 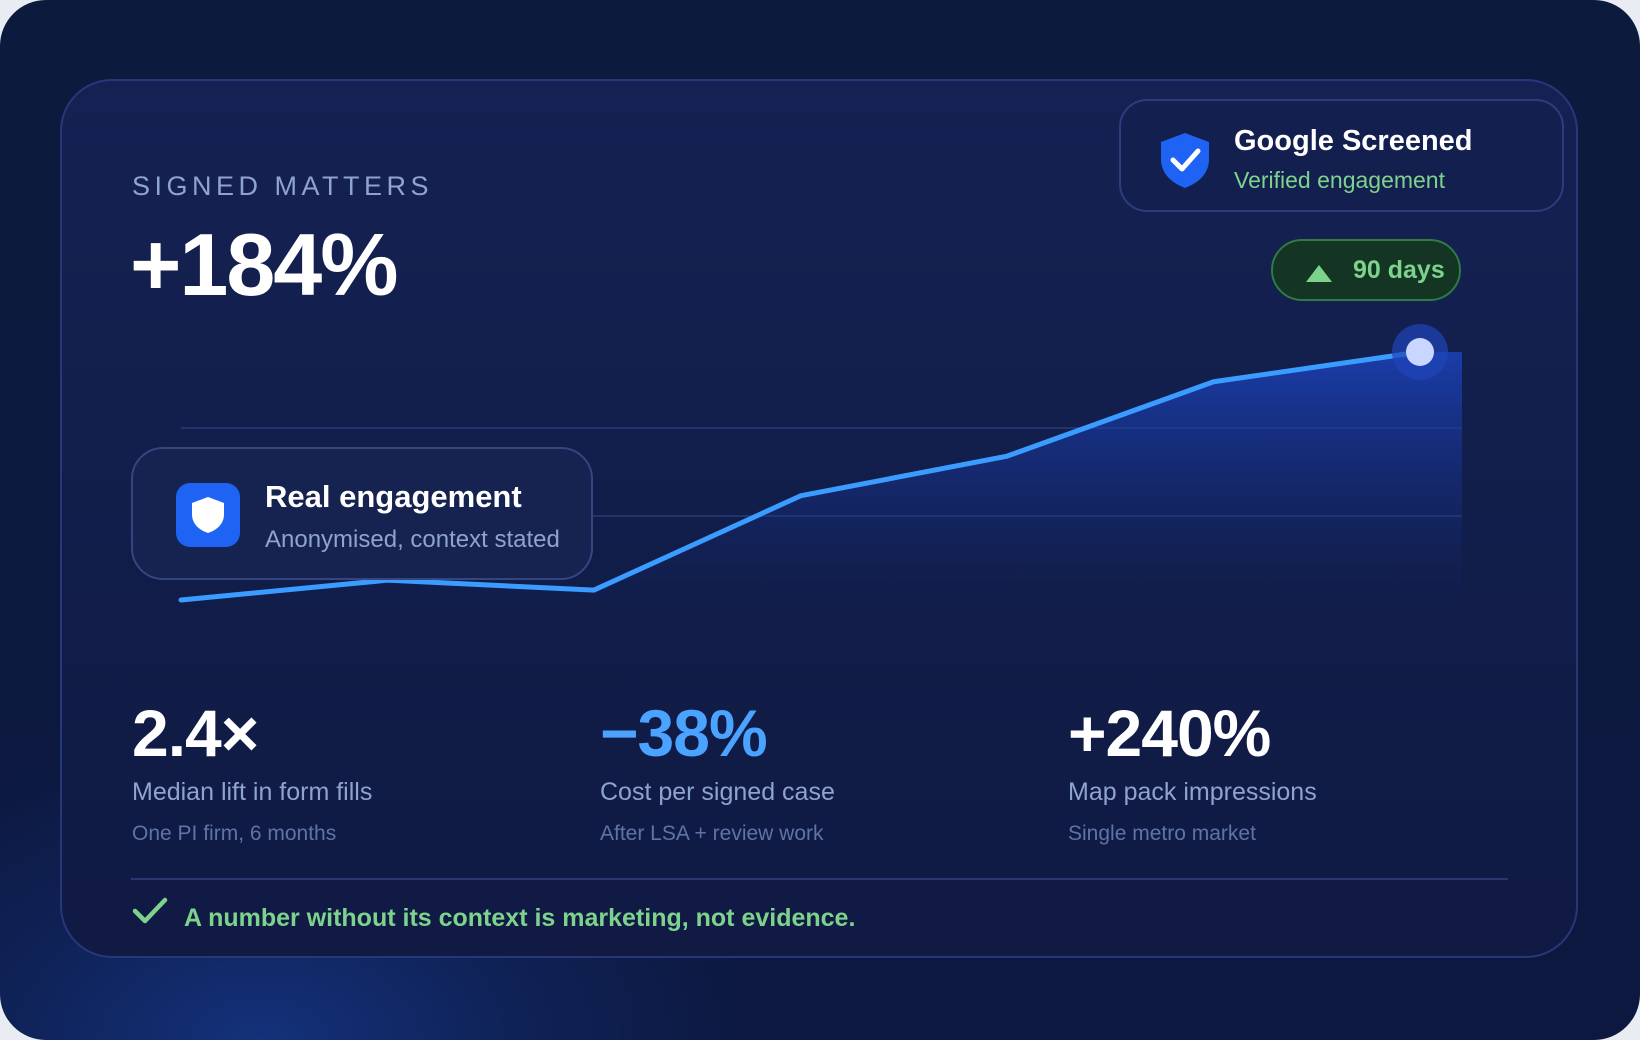 What do you see at coordinates (1353, 141) in the screenshot?
I see `badge-title: Google Screened` at bounding box center [1353, 141].